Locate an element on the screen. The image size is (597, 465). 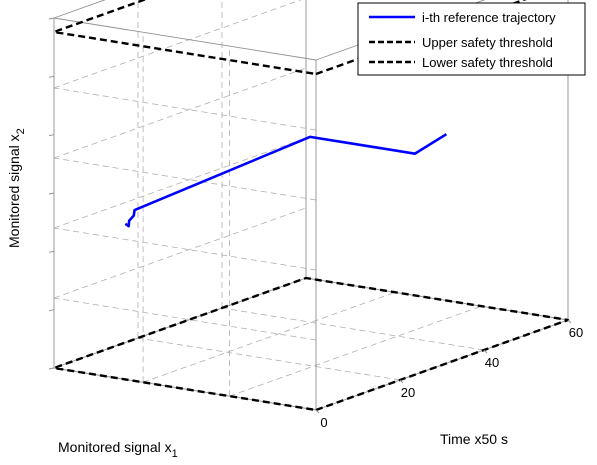
x-tick-label: 40 is located at coordinates (492, 362).